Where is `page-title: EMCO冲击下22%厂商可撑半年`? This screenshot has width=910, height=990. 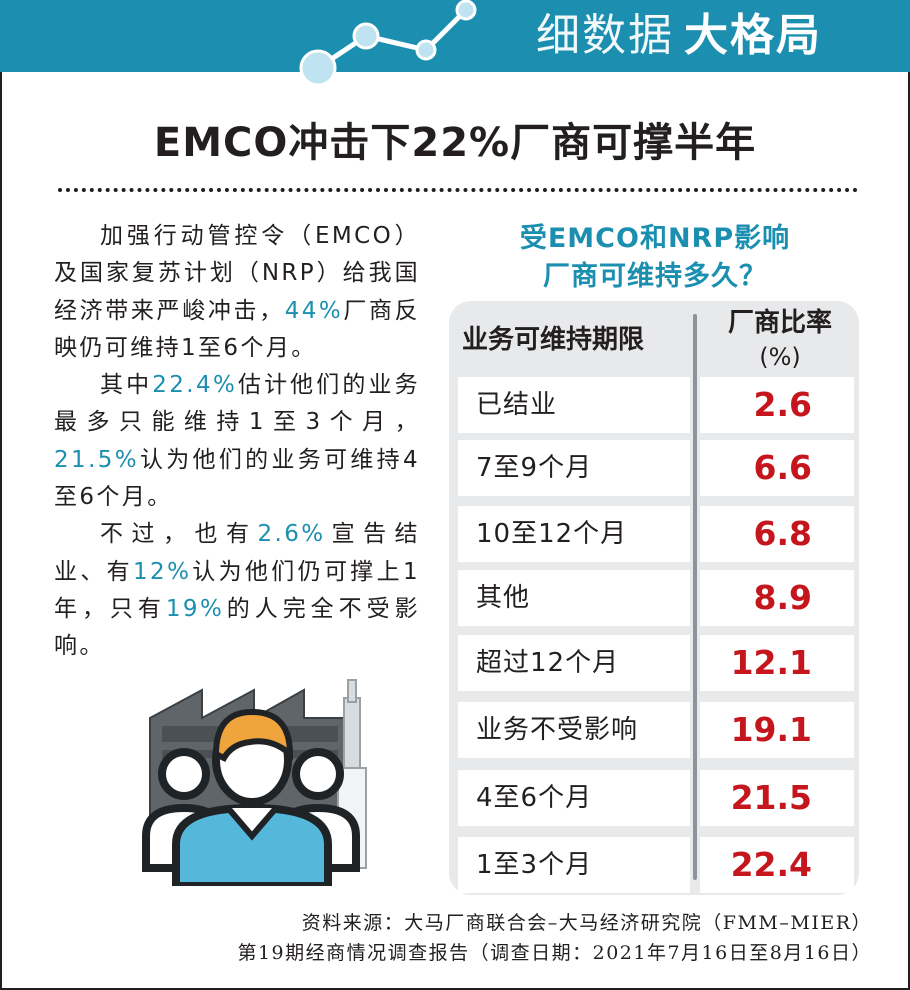 page-title: EMCO冲击下22%厂商可撑半年 is located at coordinates (455, 143).